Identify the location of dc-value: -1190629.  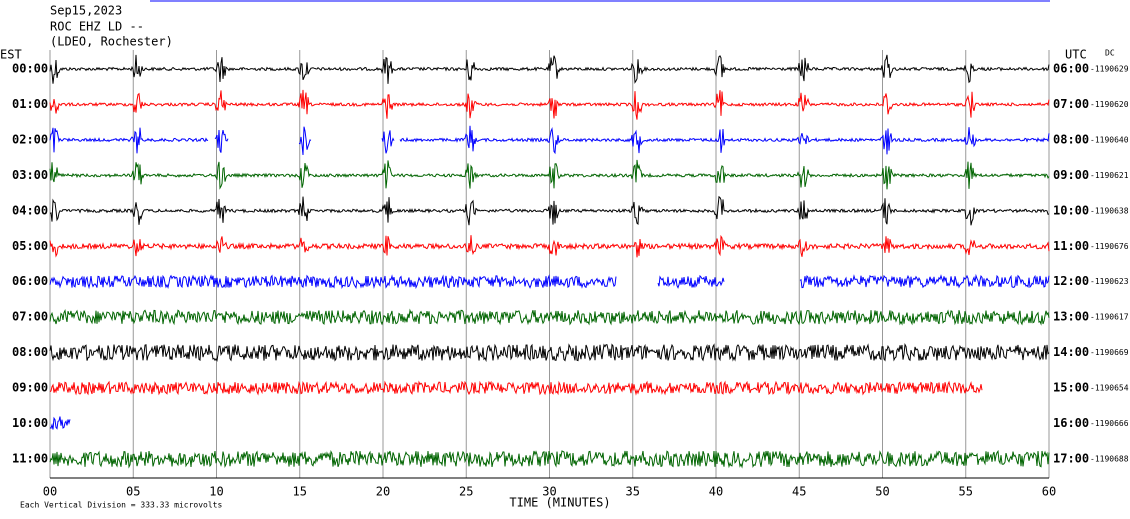
(1109, 69).